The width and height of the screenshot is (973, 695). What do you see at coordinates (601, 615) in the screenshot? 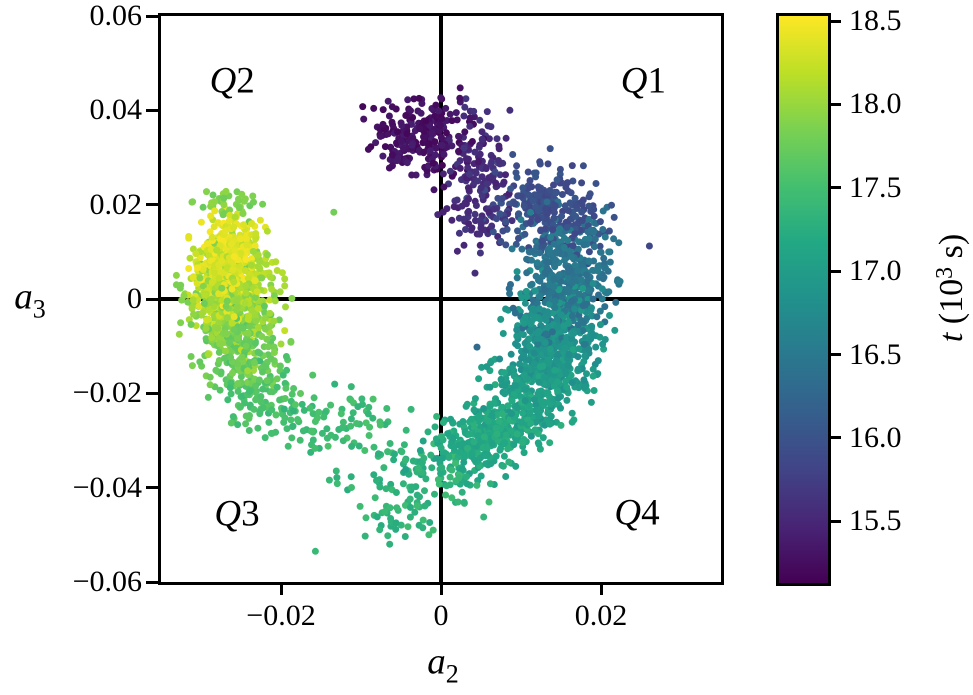
I see `x-tick-label: 0.02` at bounding box center [601, 615].